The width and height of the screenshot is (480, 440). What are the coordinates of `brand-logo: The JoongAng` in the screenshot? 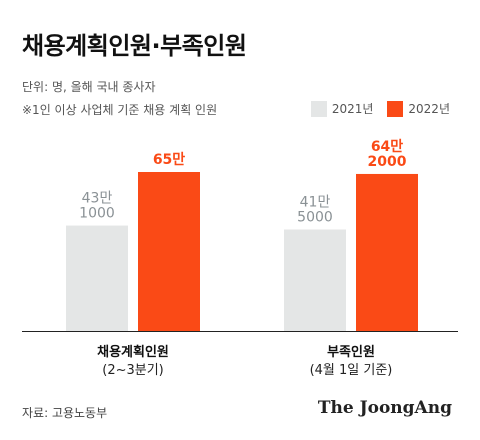 It's located at (384, 408).